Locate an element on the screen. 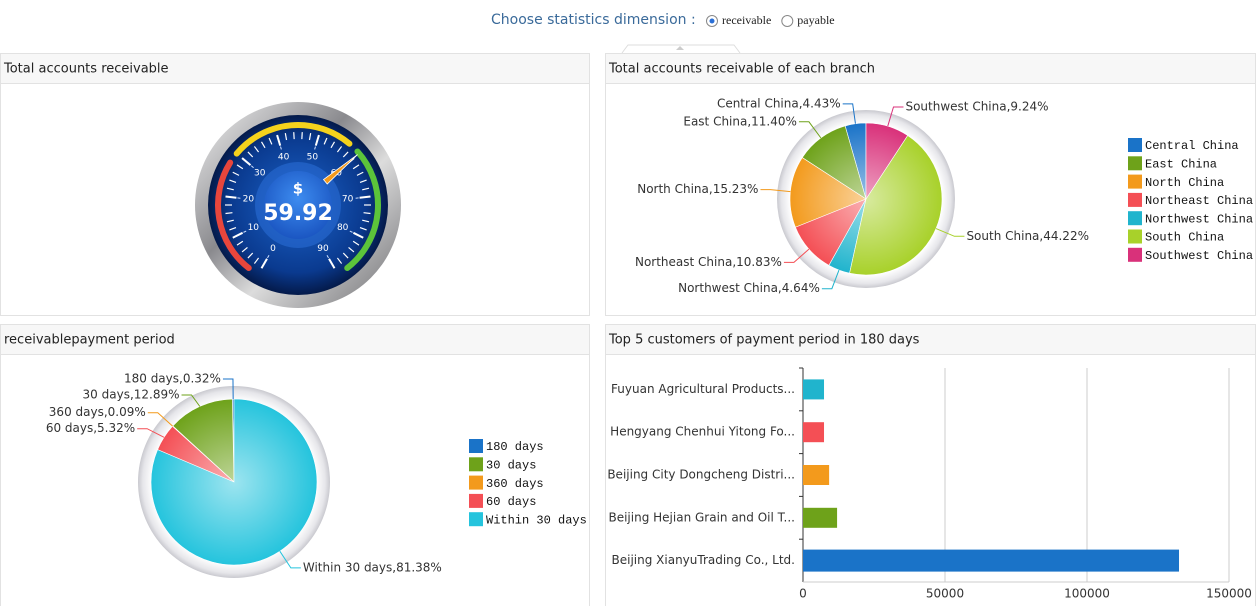 The width and height of the screenshot is (1260, 606). pie-label: Northwest China,4.64% is located at coordinates (749, 288).